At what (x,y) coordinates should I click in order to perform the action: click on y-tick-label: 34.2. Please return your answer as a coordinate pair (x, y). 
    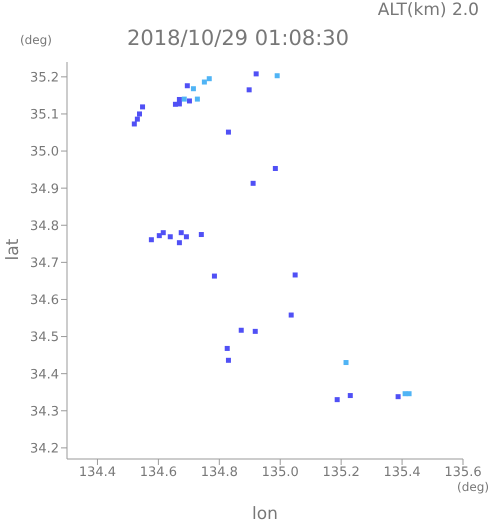
    Looking at the image, I should click on (44, 448).